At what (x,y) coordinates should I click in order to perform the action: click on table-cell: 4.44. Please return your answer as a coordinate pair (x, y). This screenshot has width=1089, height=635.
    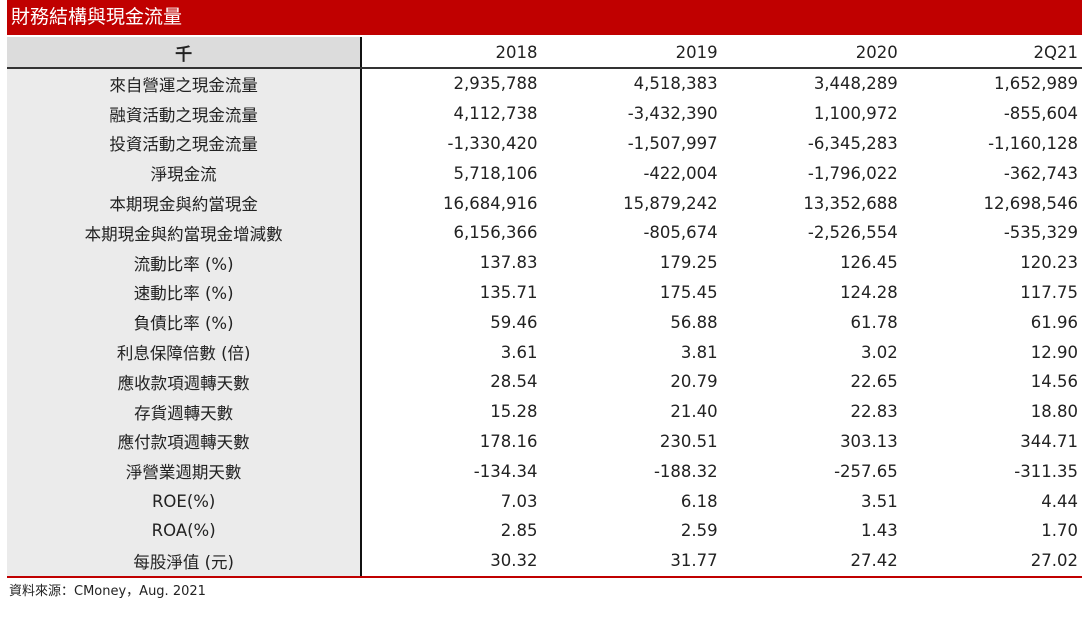
    Looking at the image, I should click on (1059, 501).